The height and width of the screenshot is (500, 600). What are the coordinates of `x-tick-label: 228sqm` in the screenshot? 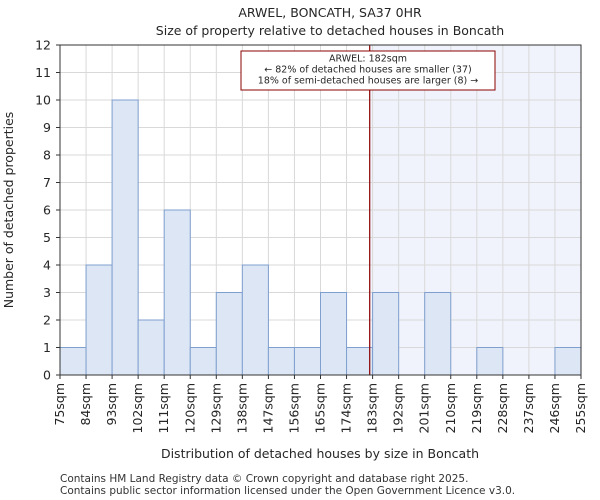 It's located at (502, 408).